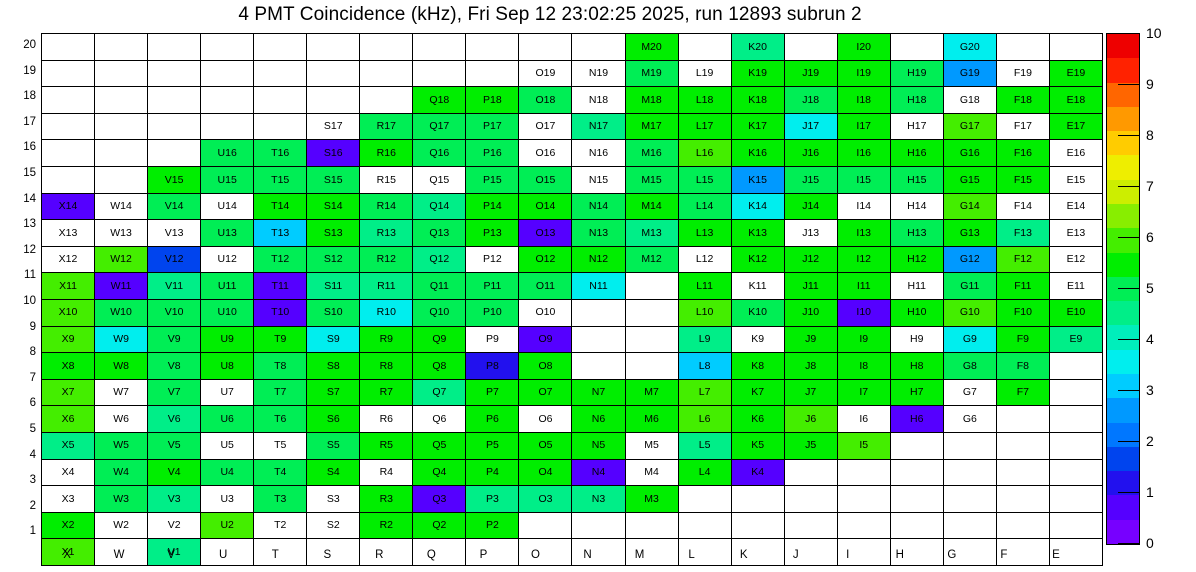 This screenshot has height=572, width=1196. Describe the element at coordinates (598, 73) in the screenshot. I see `heatmap-cell-N19: N19` at that location.